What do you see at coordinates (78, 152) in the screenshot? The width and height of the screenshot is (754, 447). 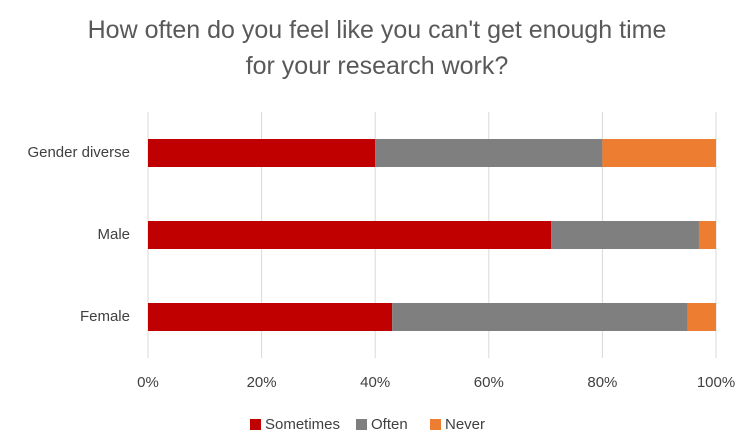 I see `y-tick-label: Gender diverse` at bounding box center [78, 152].